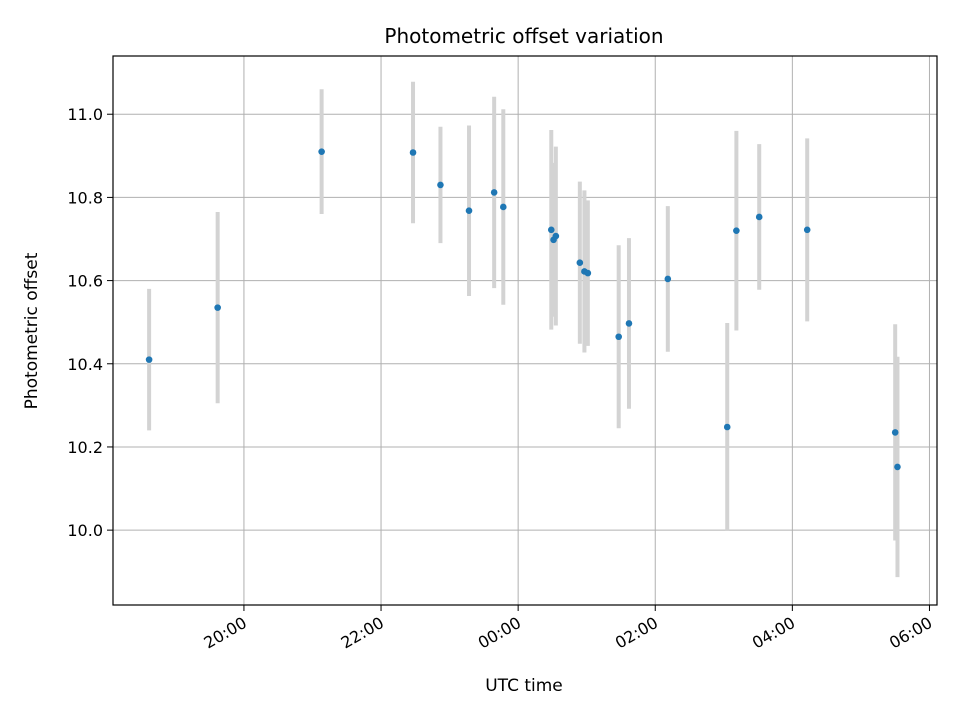 The width and height of the screenshot is (960, 720). I want to click on y-axis-label: Photometric offset, so click(32, 330).